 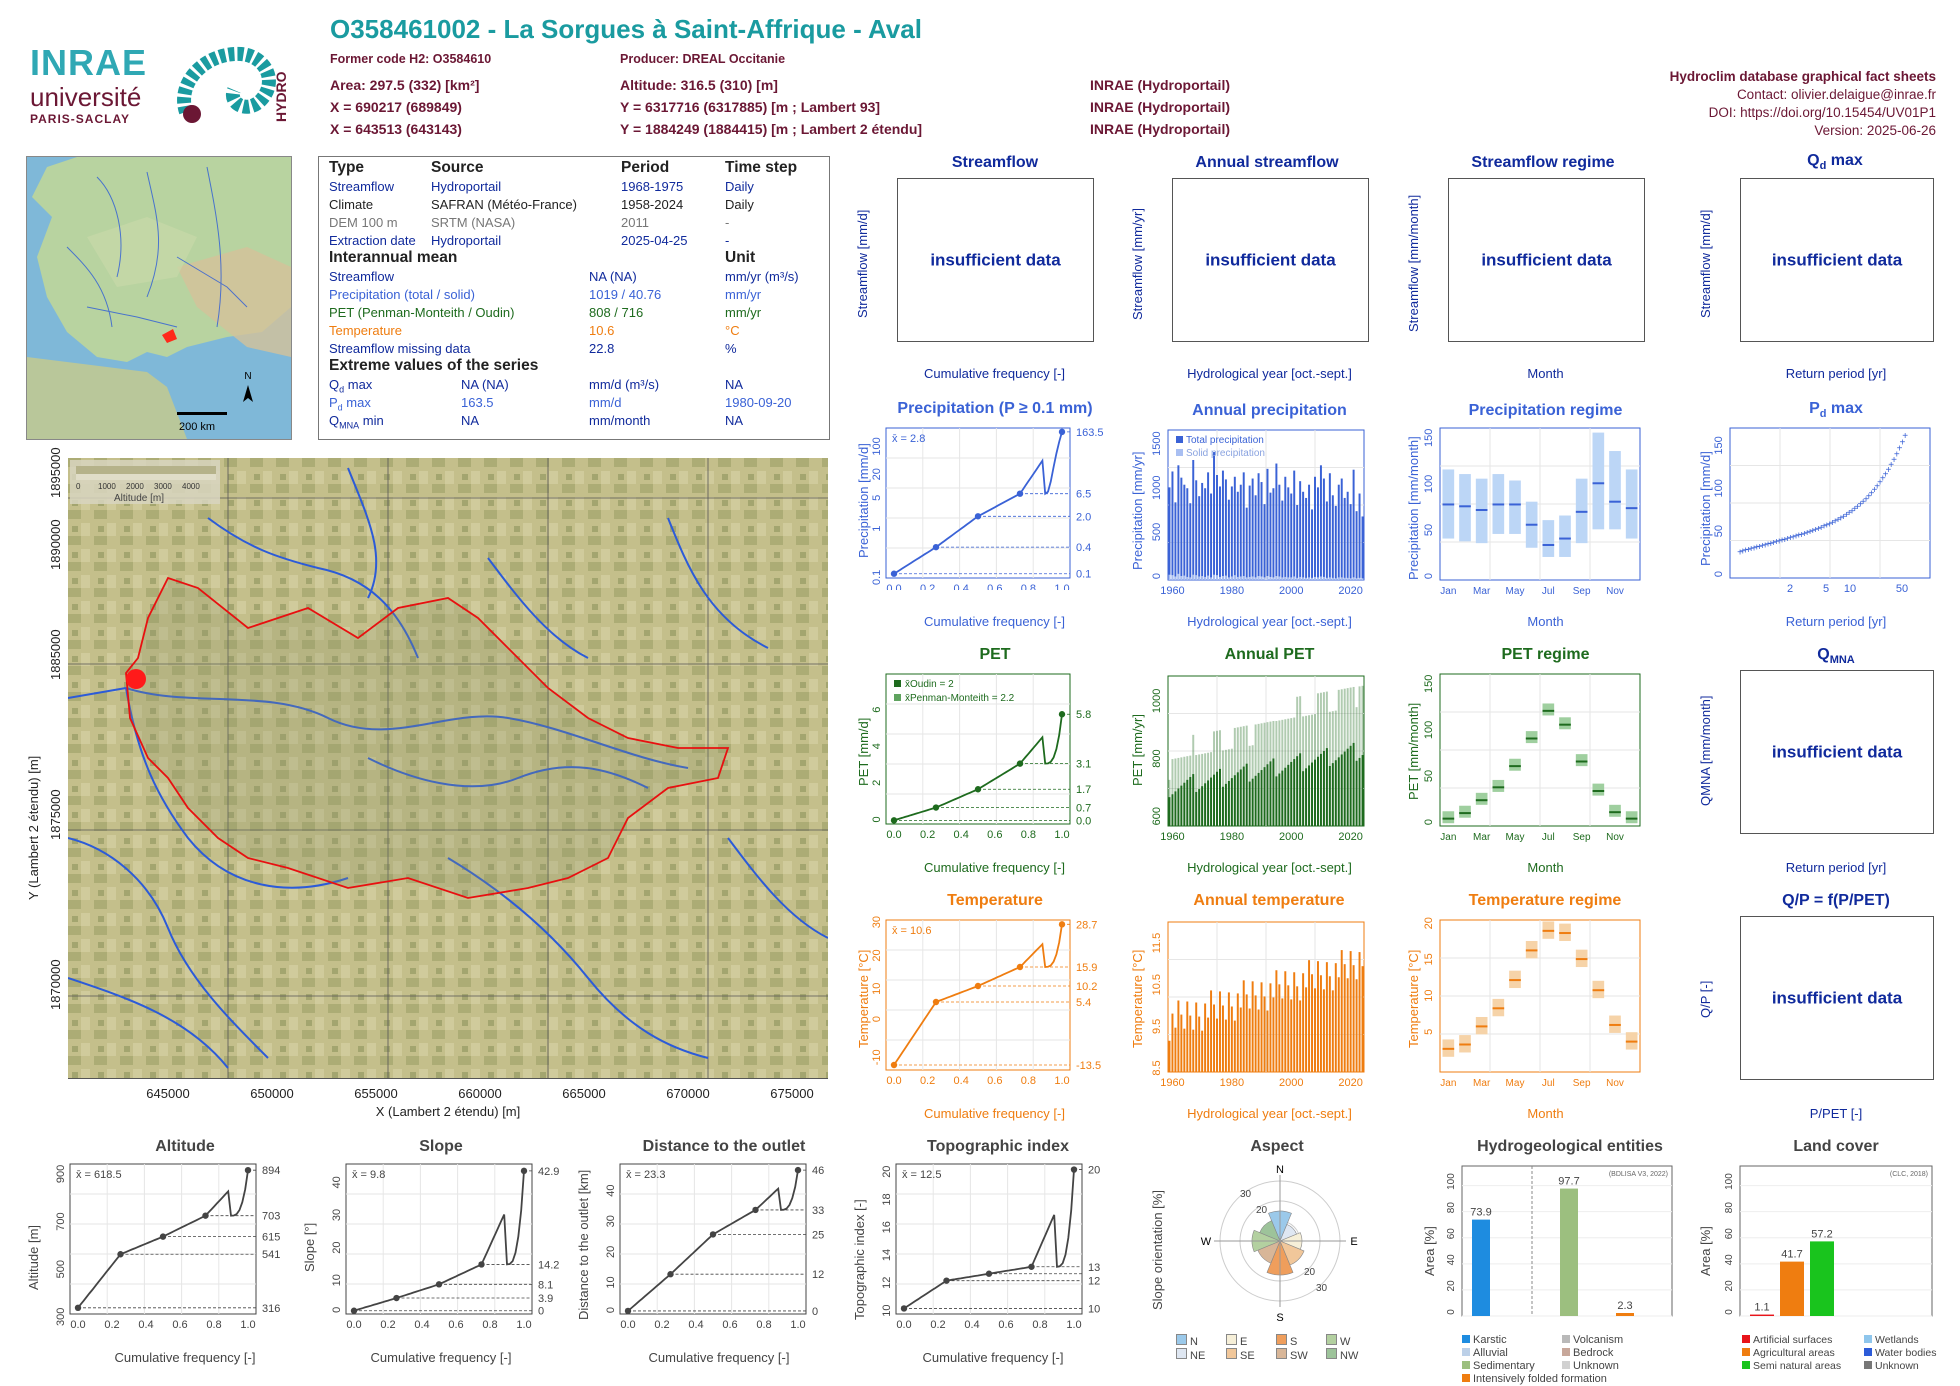 What do you see at coordinates (1083, 765) in the screenshot?
I see `right-tick-label: 3.1` at bounding box center [1083, 765].